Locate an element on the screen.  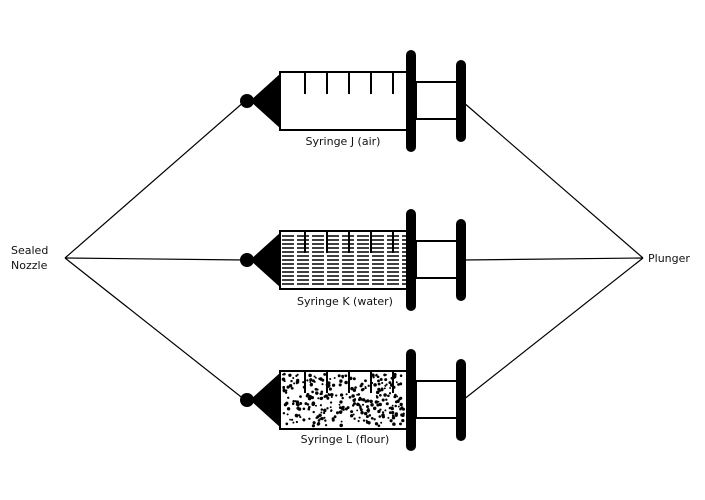
plunger-leader-k is located at coordinates (553, 259).